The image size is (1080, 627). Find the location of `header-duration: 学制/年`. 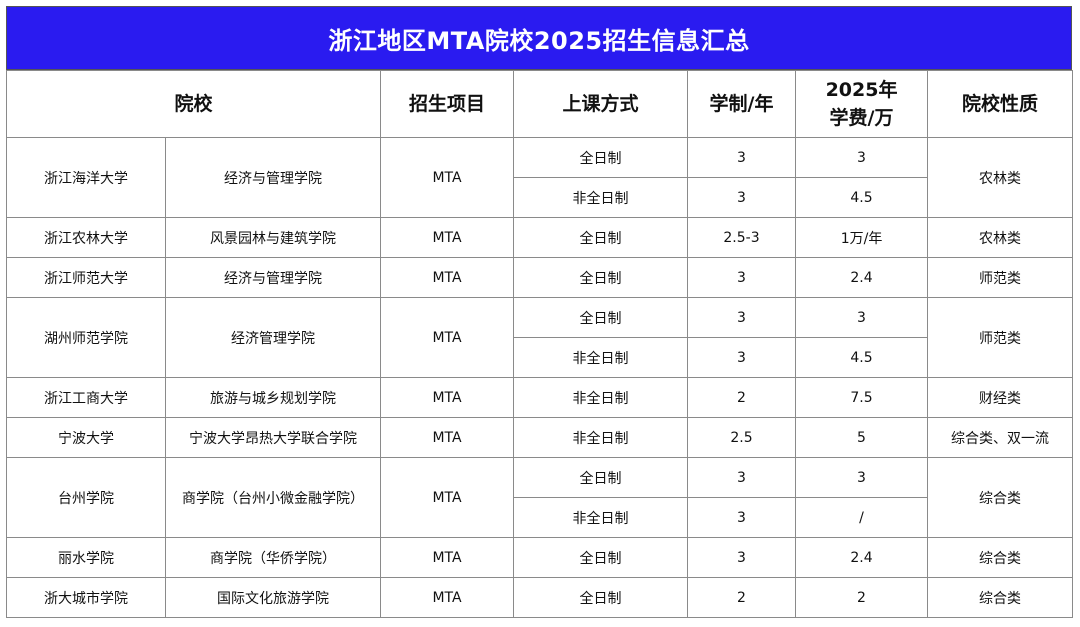

header-duration: 学制/年 is located at coordinates (742, 104).